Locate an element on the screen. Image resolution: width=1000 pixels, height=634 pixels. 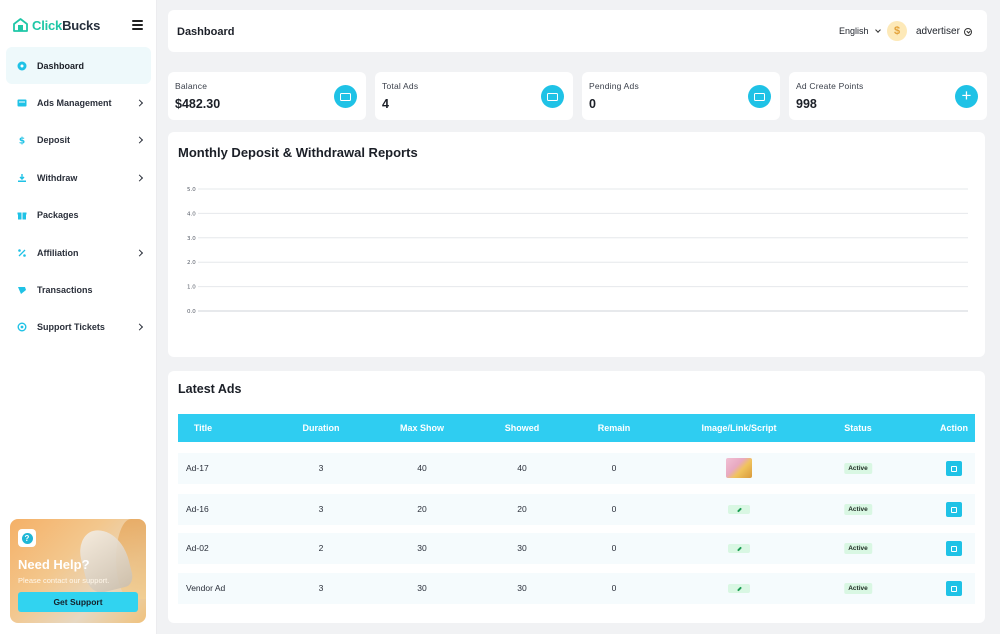
cell-showed: 20 is located at coordinates (522, 509).